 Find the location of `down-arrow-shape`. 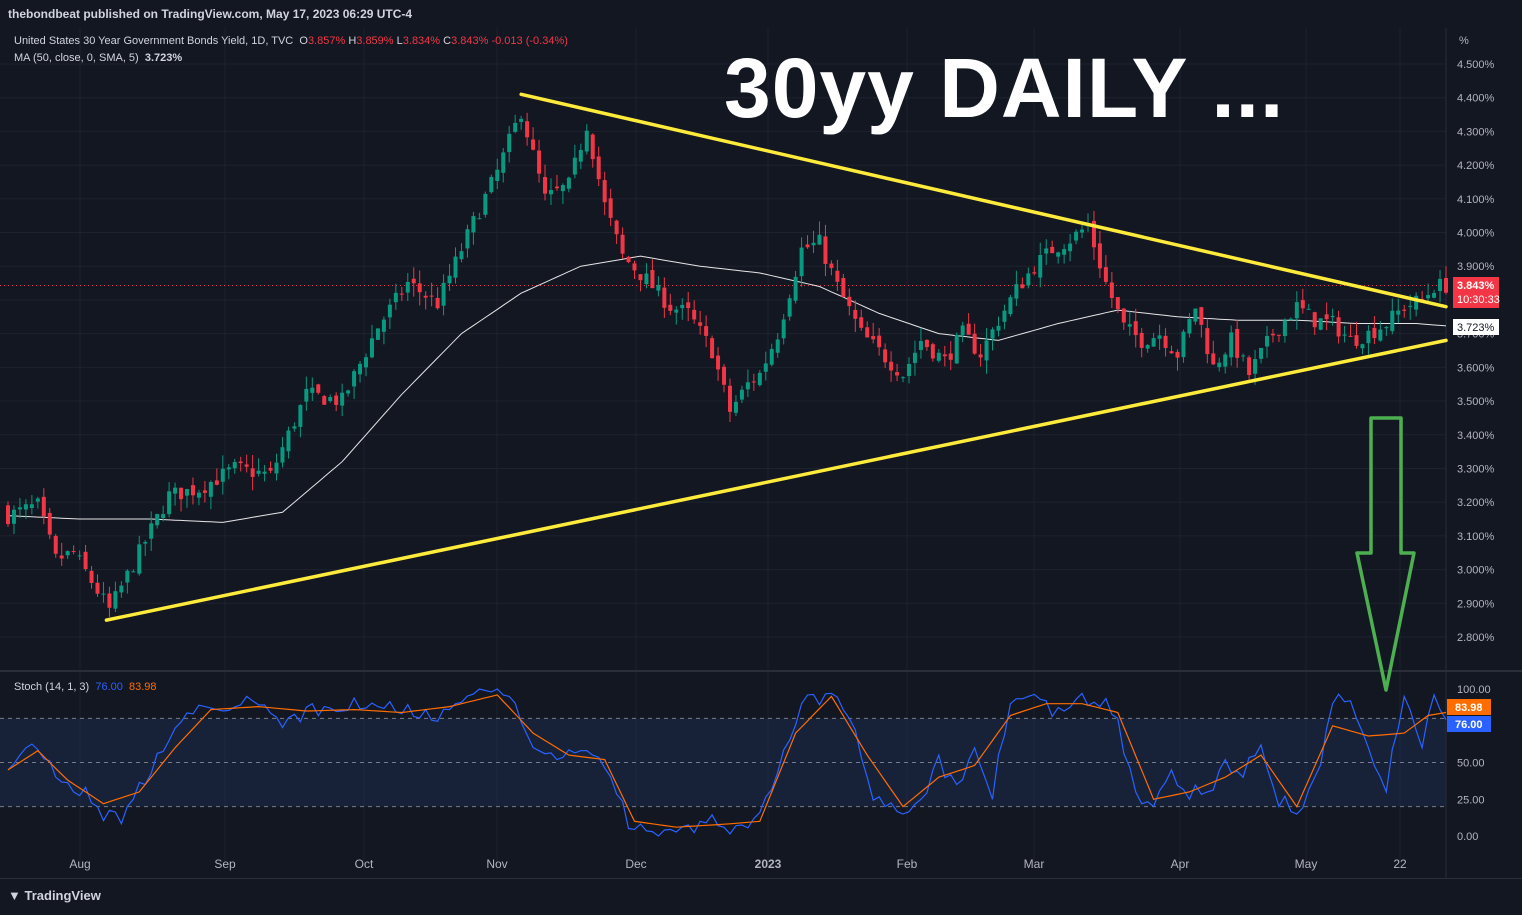

down-arrow-shape is located at coordinates (1385, 554).